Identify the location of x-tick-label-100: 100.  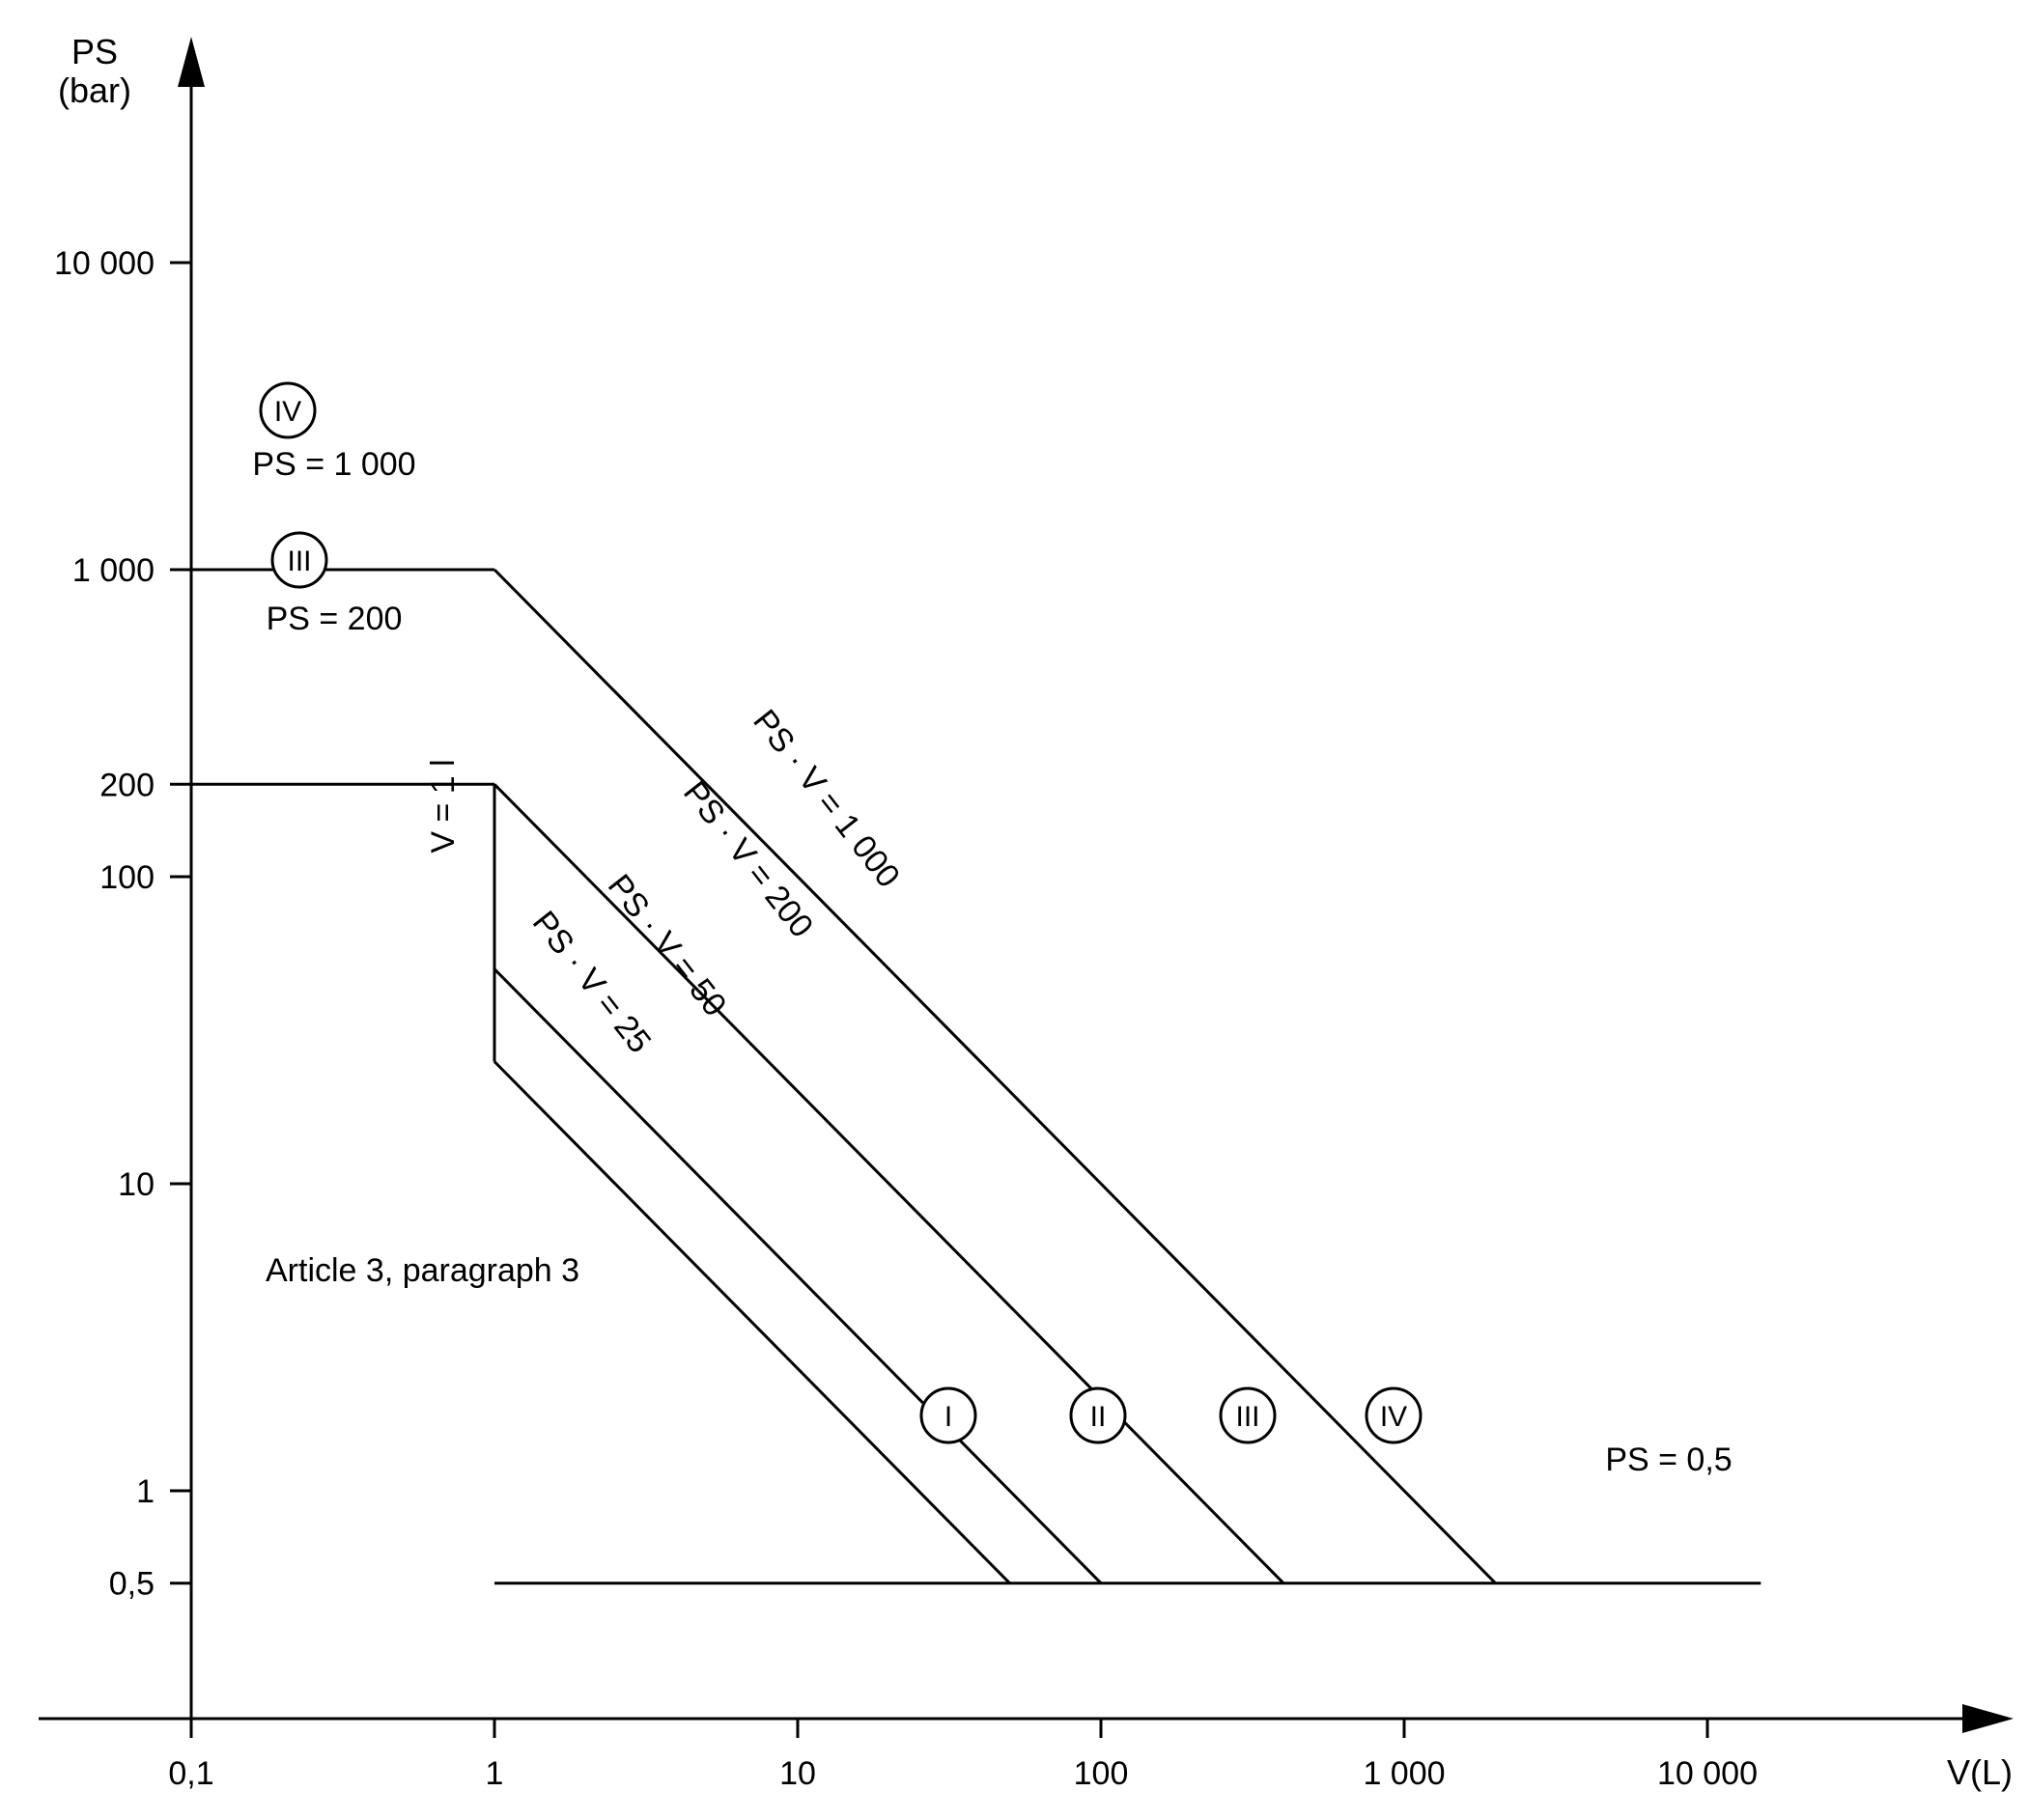
(1101, 1774).